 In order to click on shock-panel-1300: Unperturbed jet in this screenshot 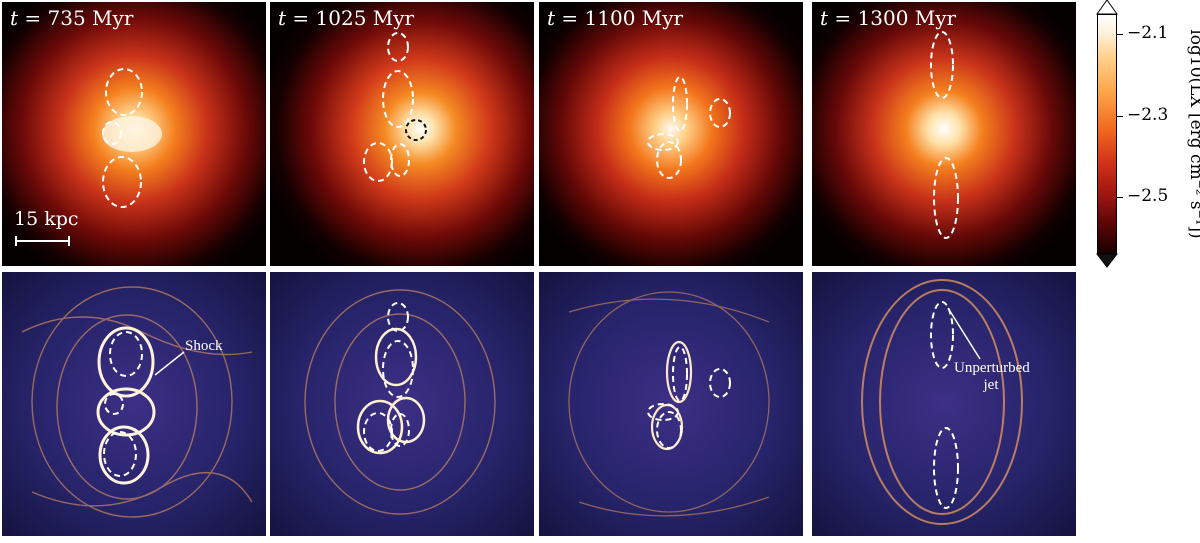, I will do `click(944, 404)`.